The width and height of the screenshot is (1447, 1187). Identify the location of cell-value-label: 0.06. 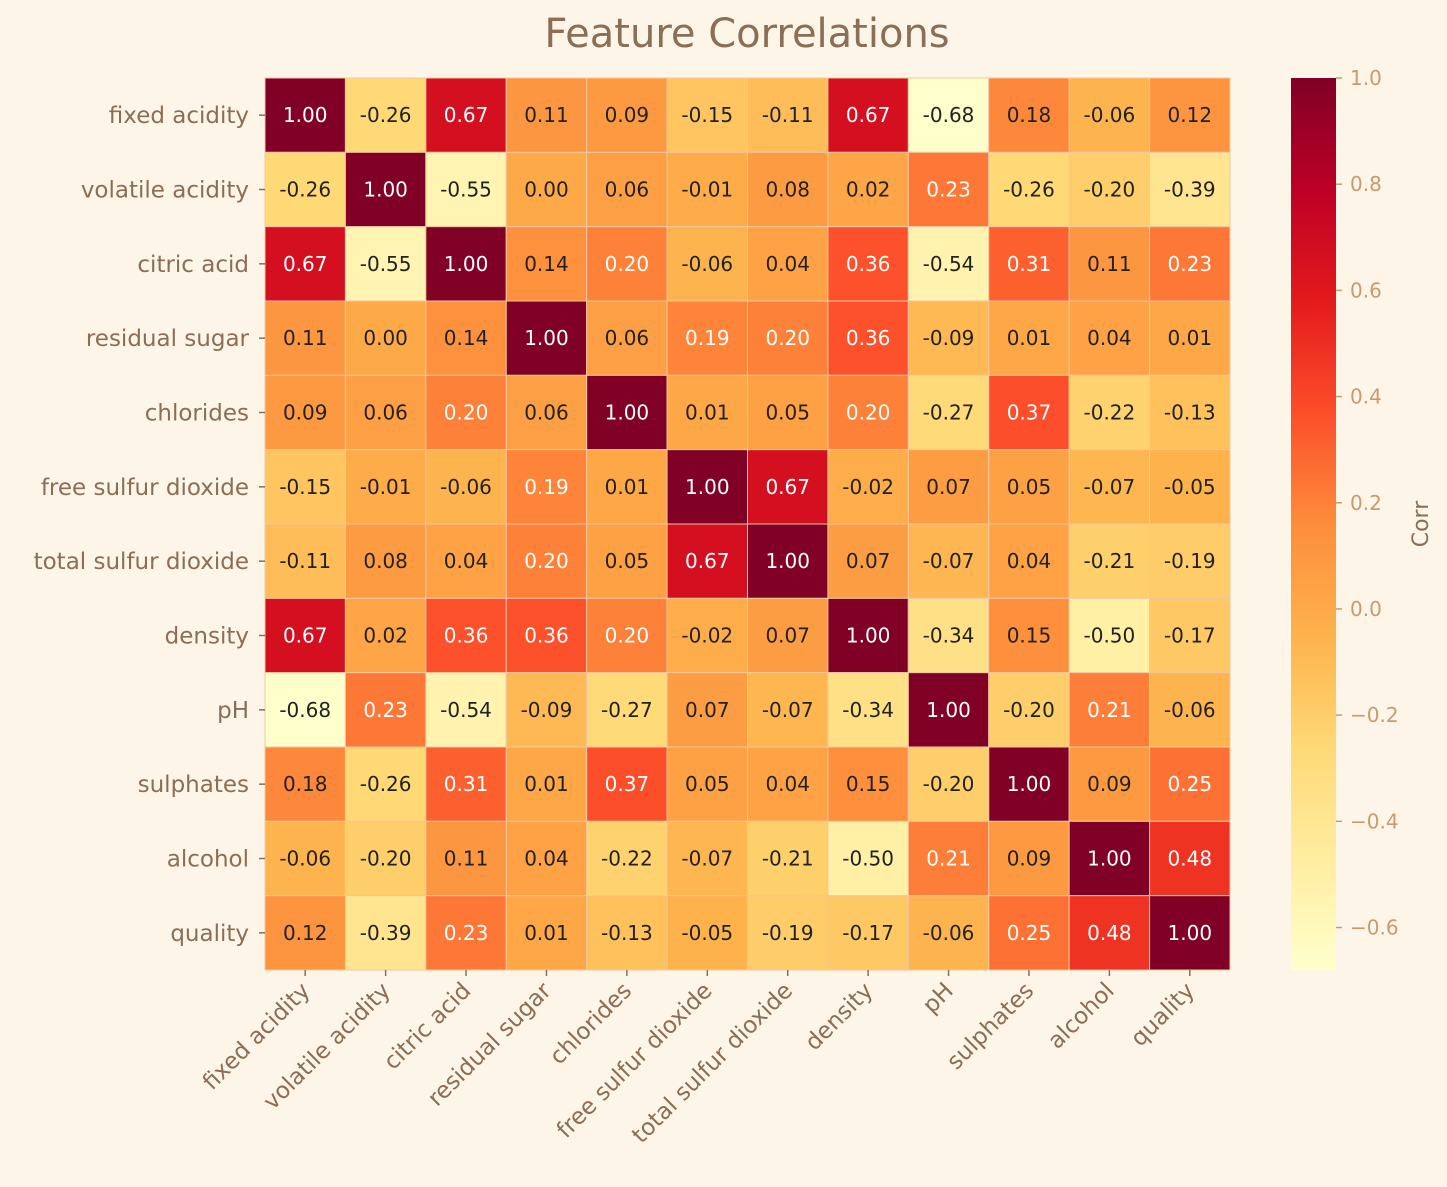
(546, 413).